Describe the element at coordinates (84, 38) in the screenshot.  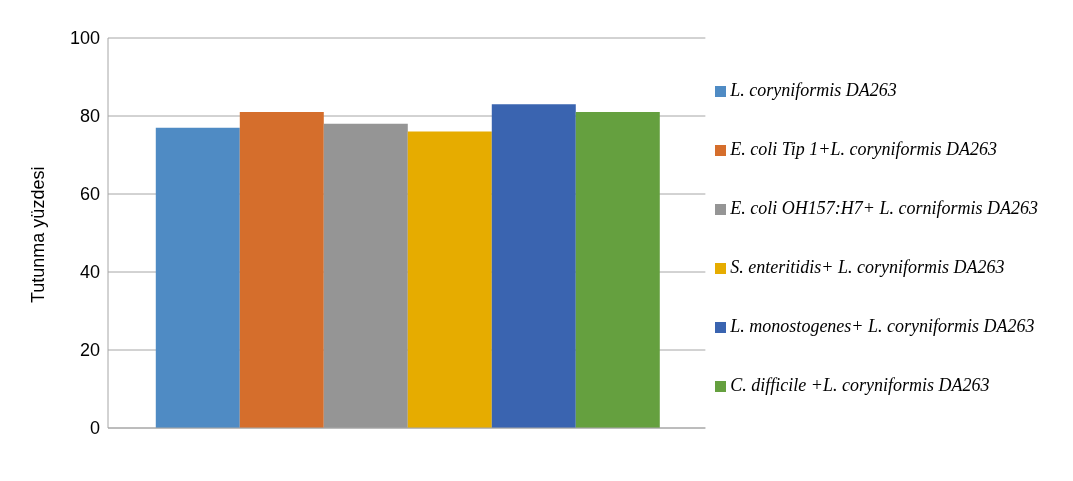
I see `y-tick-label: 100` at that location.